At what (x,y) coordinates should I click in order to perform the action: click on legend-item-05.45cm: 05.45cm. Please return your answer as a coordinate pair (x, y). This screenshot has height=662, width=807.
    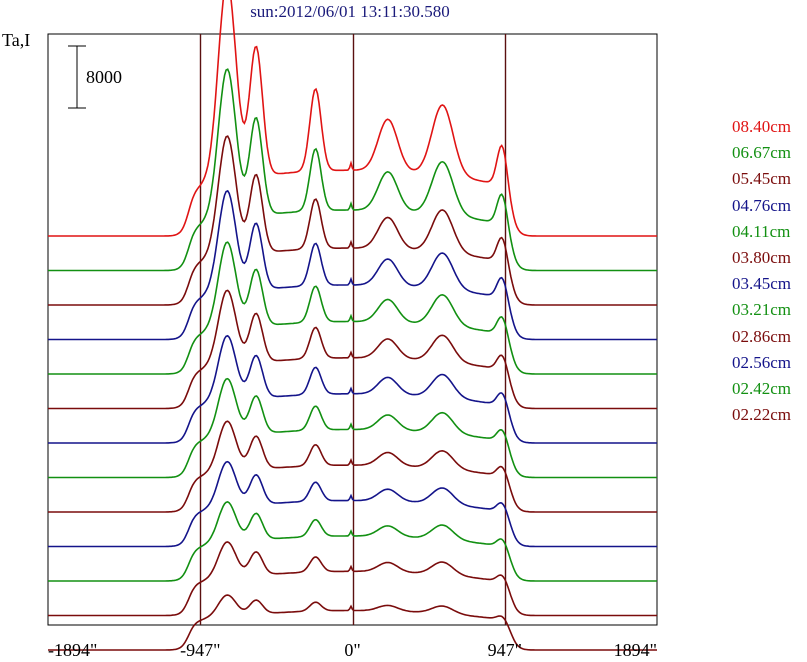
    Looking at the image, I should click on (762, 179).